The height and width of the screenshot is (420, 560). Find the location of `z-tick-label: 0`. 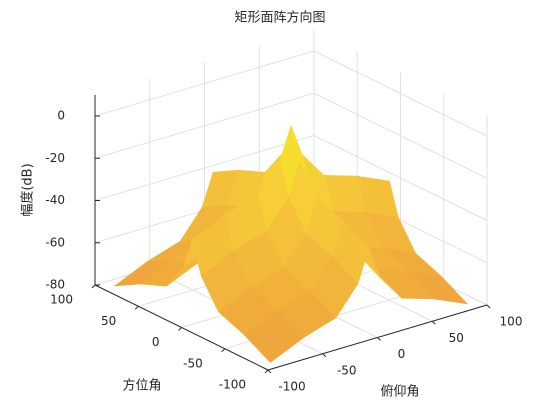

z-tick-label: 0 is located at coordinates (61, 116).